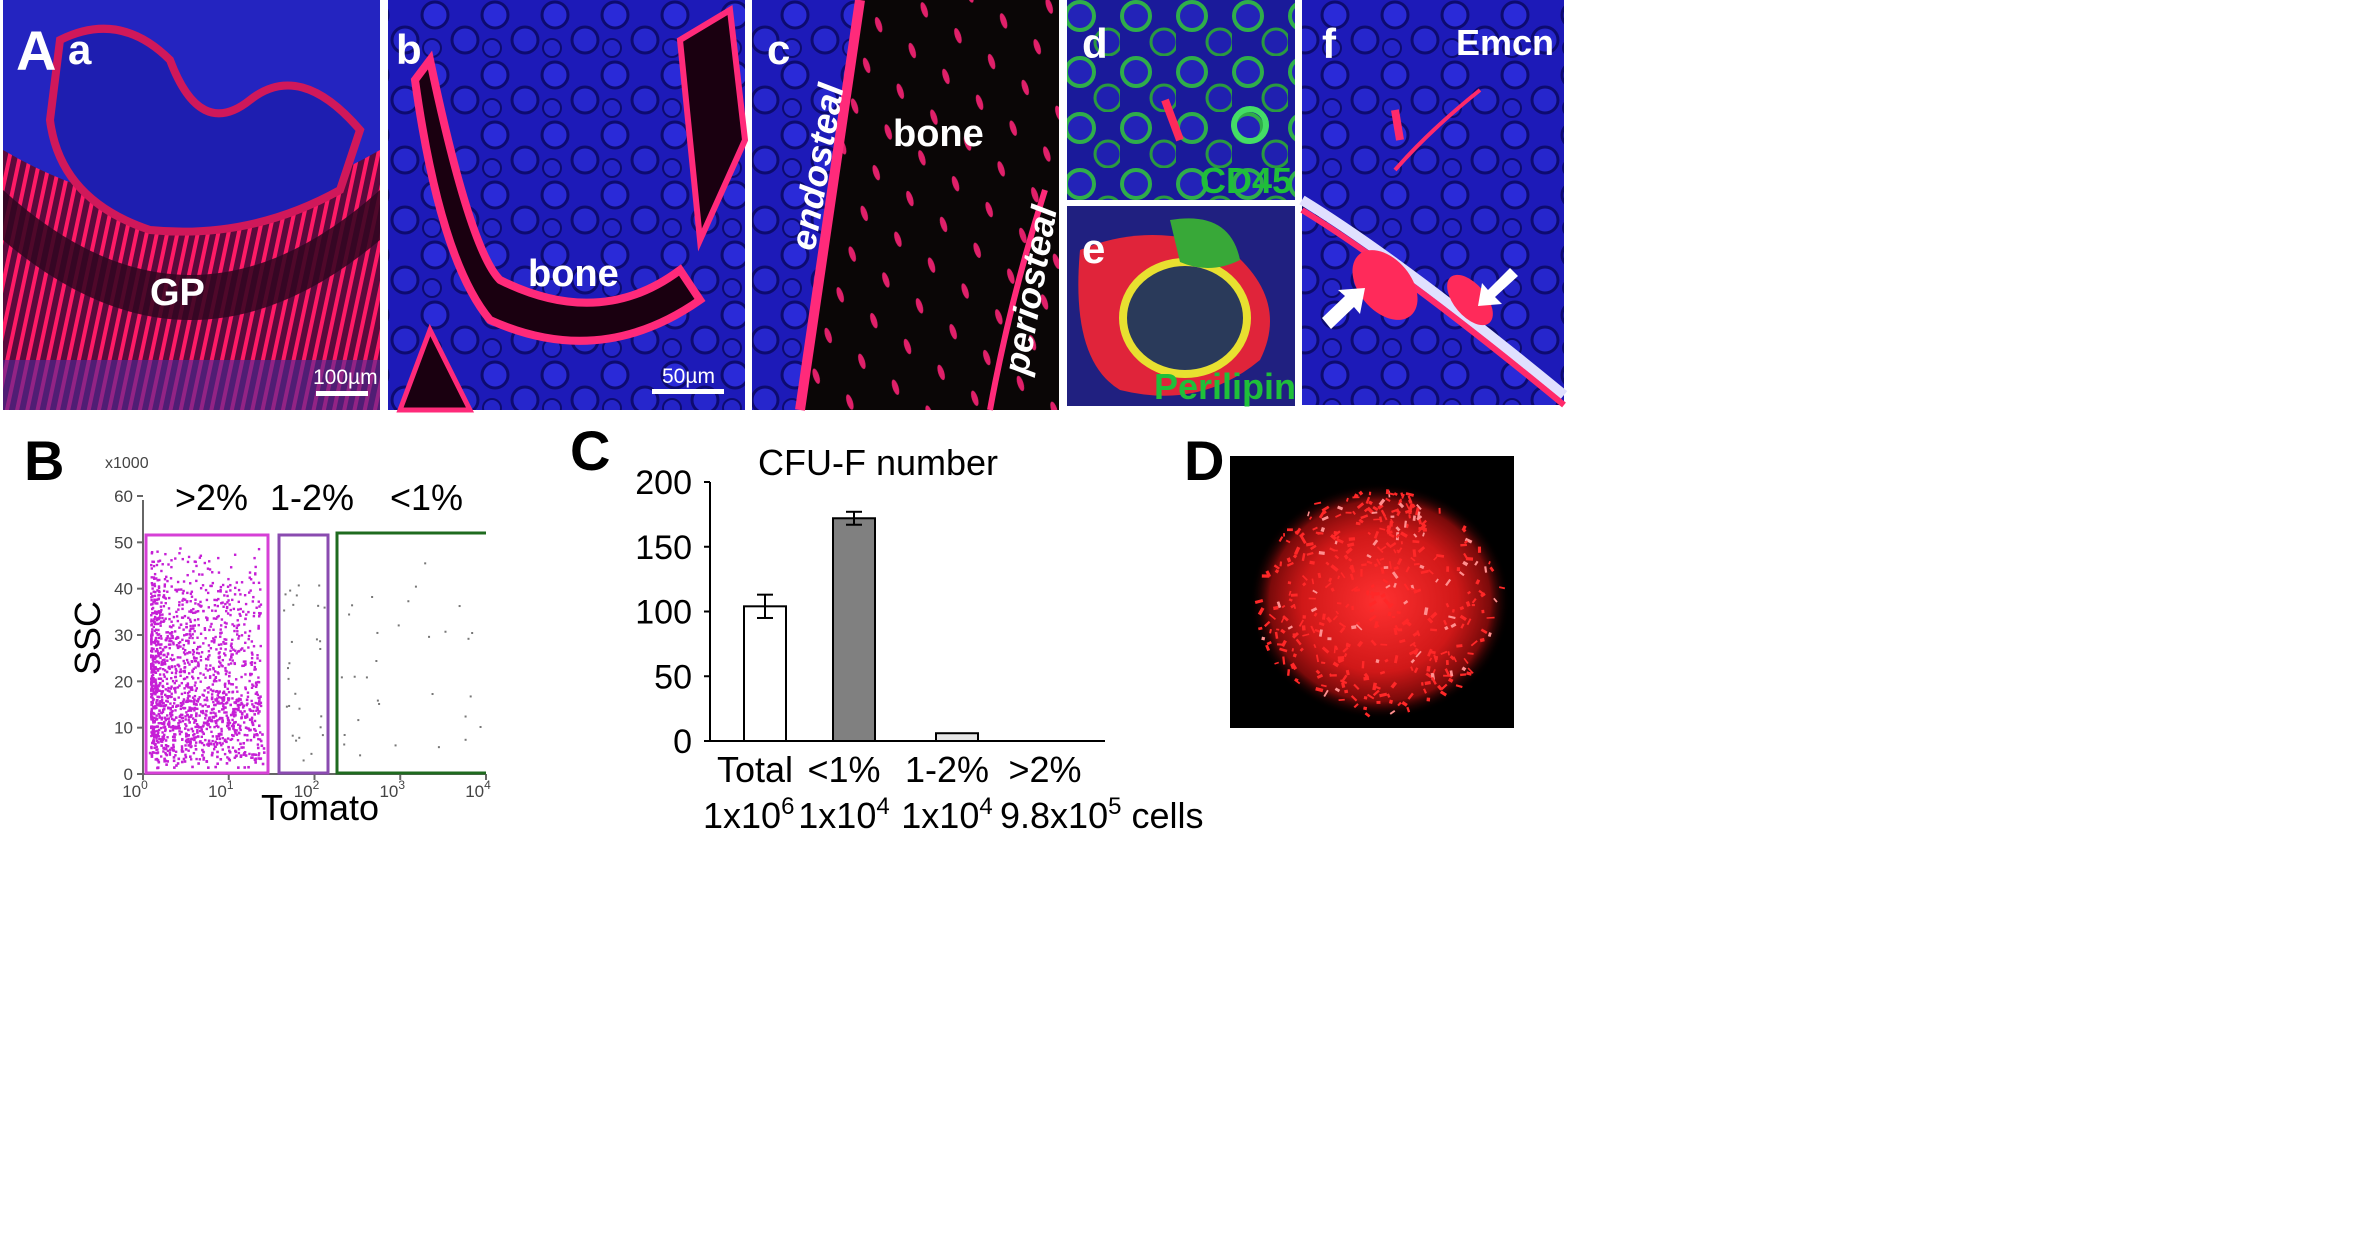 The image size is (2368, 1240). Describe the element at coordinates (1372, 592) in the screenshot. I see `colony-image` at that location.